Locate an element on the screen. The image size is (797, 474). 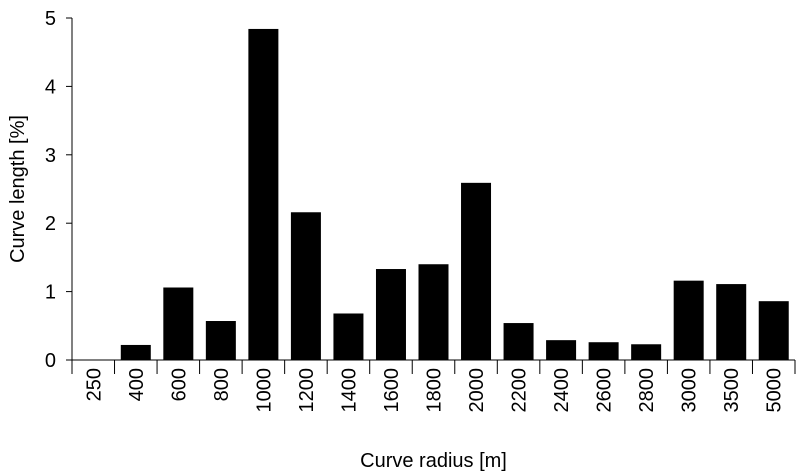
y-axis-title: Curve length [%] is located at coordinates (18, 189).